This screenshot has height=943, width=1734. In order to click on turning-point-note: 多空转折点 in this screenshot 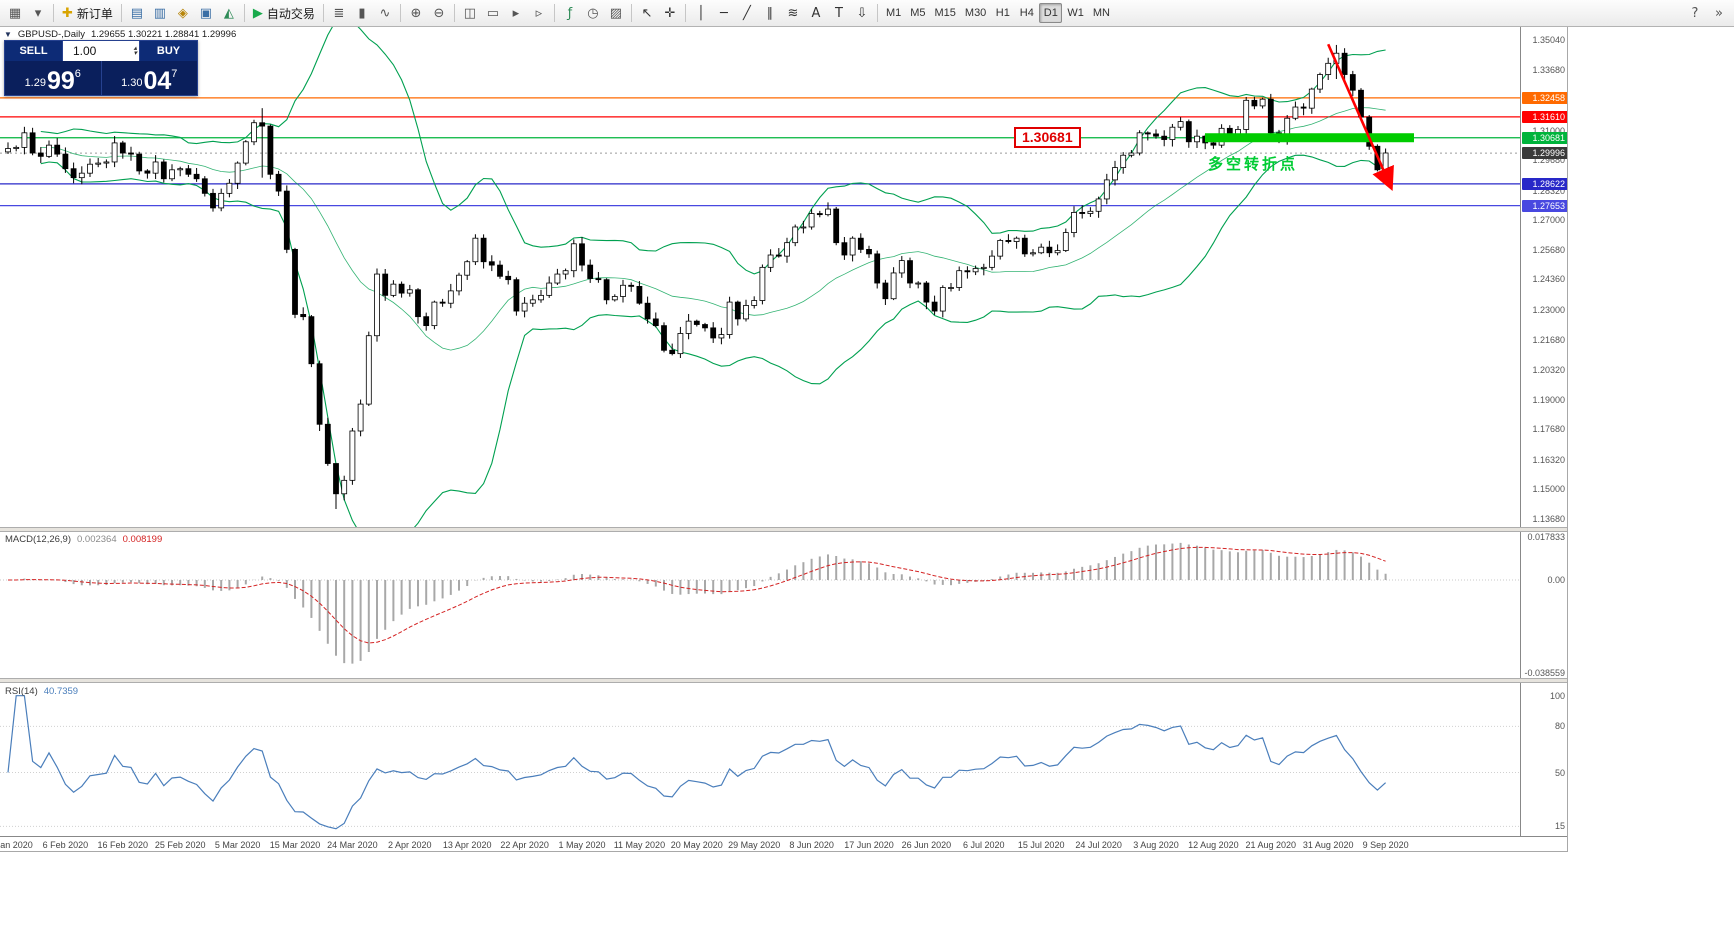, I will do `click(1253, 164)`.